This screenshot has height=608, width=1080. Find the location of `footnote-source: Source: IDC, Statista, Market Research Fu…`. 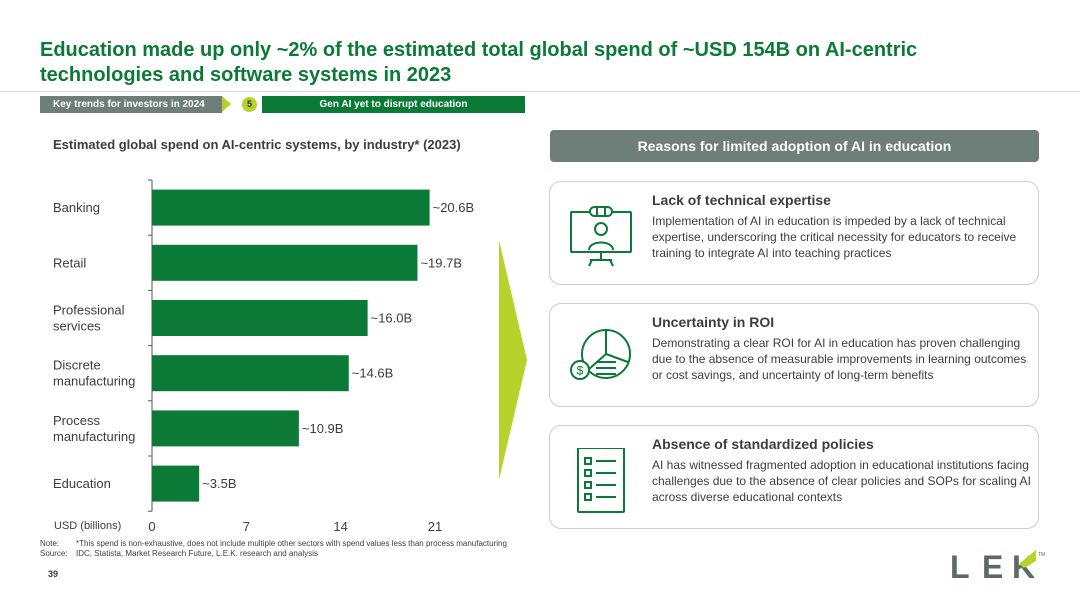

footnote-source: Source: IDC, Statista, Market Research Fu… is located at coordinates (179, 554).